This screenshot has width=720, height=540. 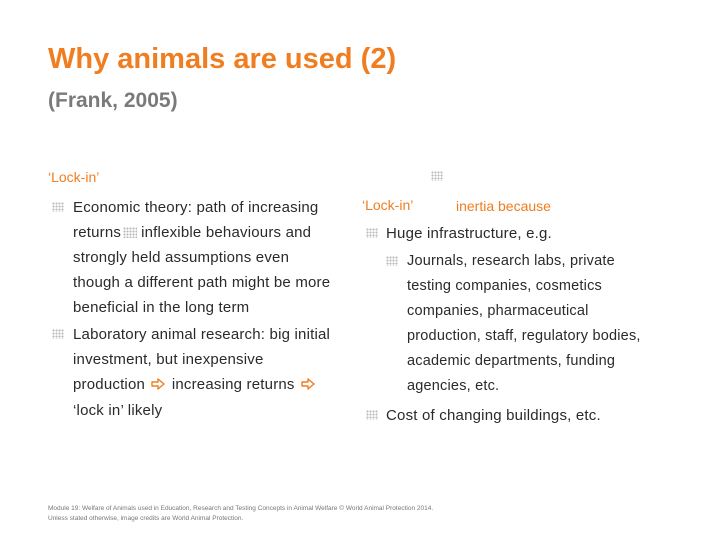 What do you see at coordinates (118, 410) in the screenshot?
I see `left-bullet2-line4: ‘lock in’ likely` at bounding box center [118, 410].